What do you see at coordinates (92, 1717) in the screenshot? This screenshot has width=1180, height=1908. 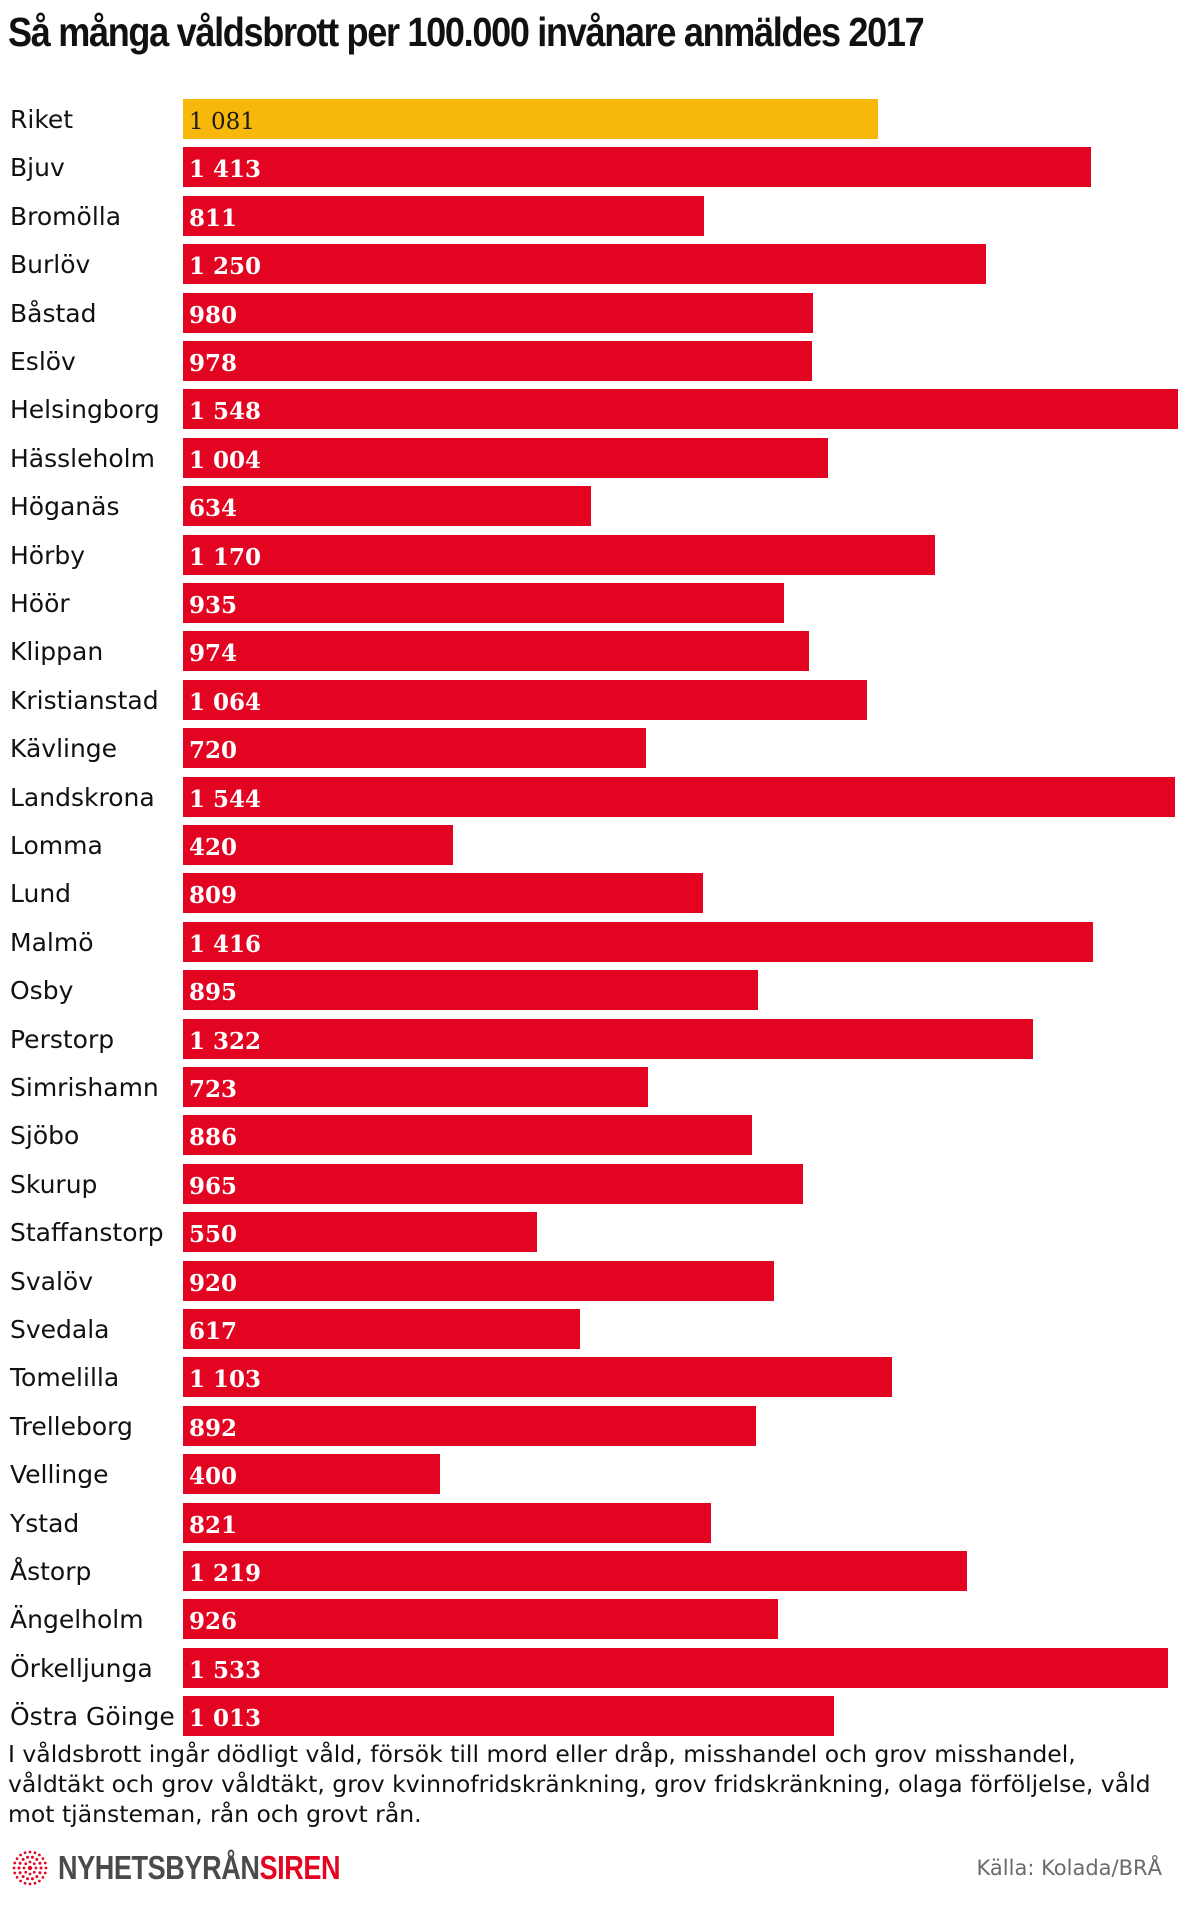 I see `category-label: Östra Göinge` at bounding box center [92, 1717].